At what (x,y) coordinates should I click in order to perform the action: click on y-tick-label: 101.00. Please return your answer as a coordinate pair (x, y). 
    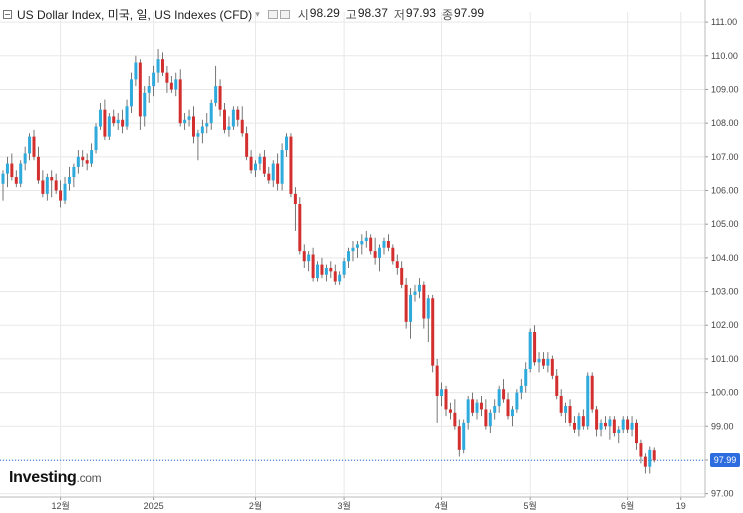
    Looking at the image, I should click on (725, 359).